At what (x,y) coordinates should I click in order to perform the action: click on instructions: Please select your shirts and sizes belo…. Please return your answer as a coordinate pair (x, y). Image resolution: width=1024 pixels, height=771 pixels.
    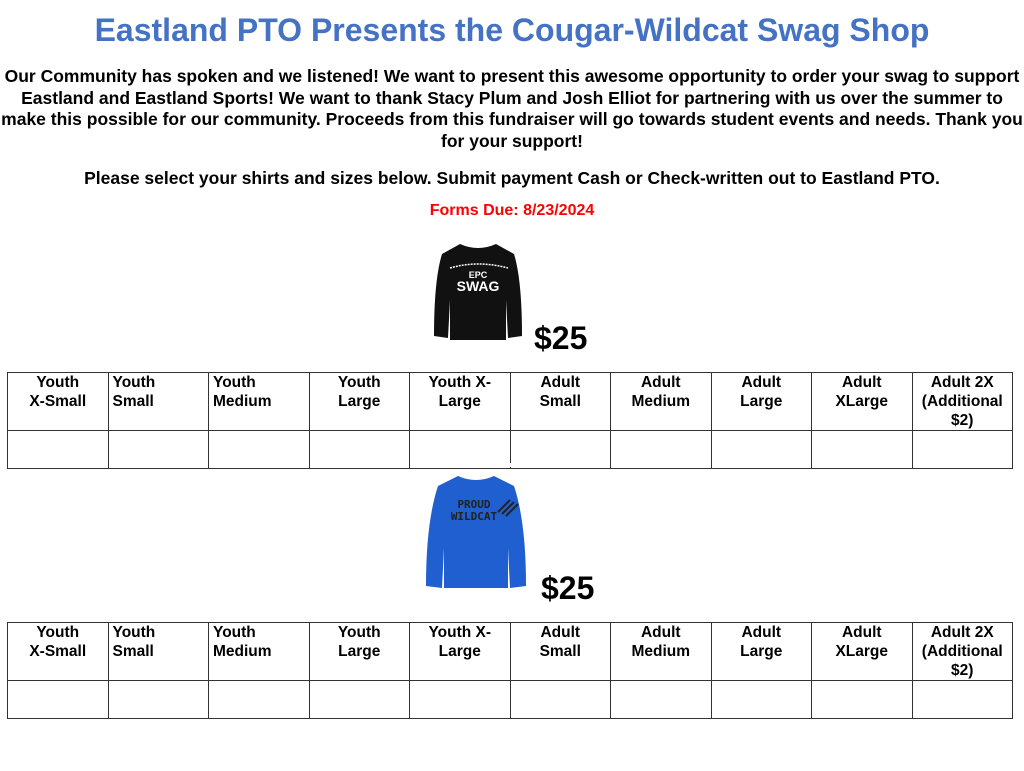
    Looking at the image, I should click on (512, 178).